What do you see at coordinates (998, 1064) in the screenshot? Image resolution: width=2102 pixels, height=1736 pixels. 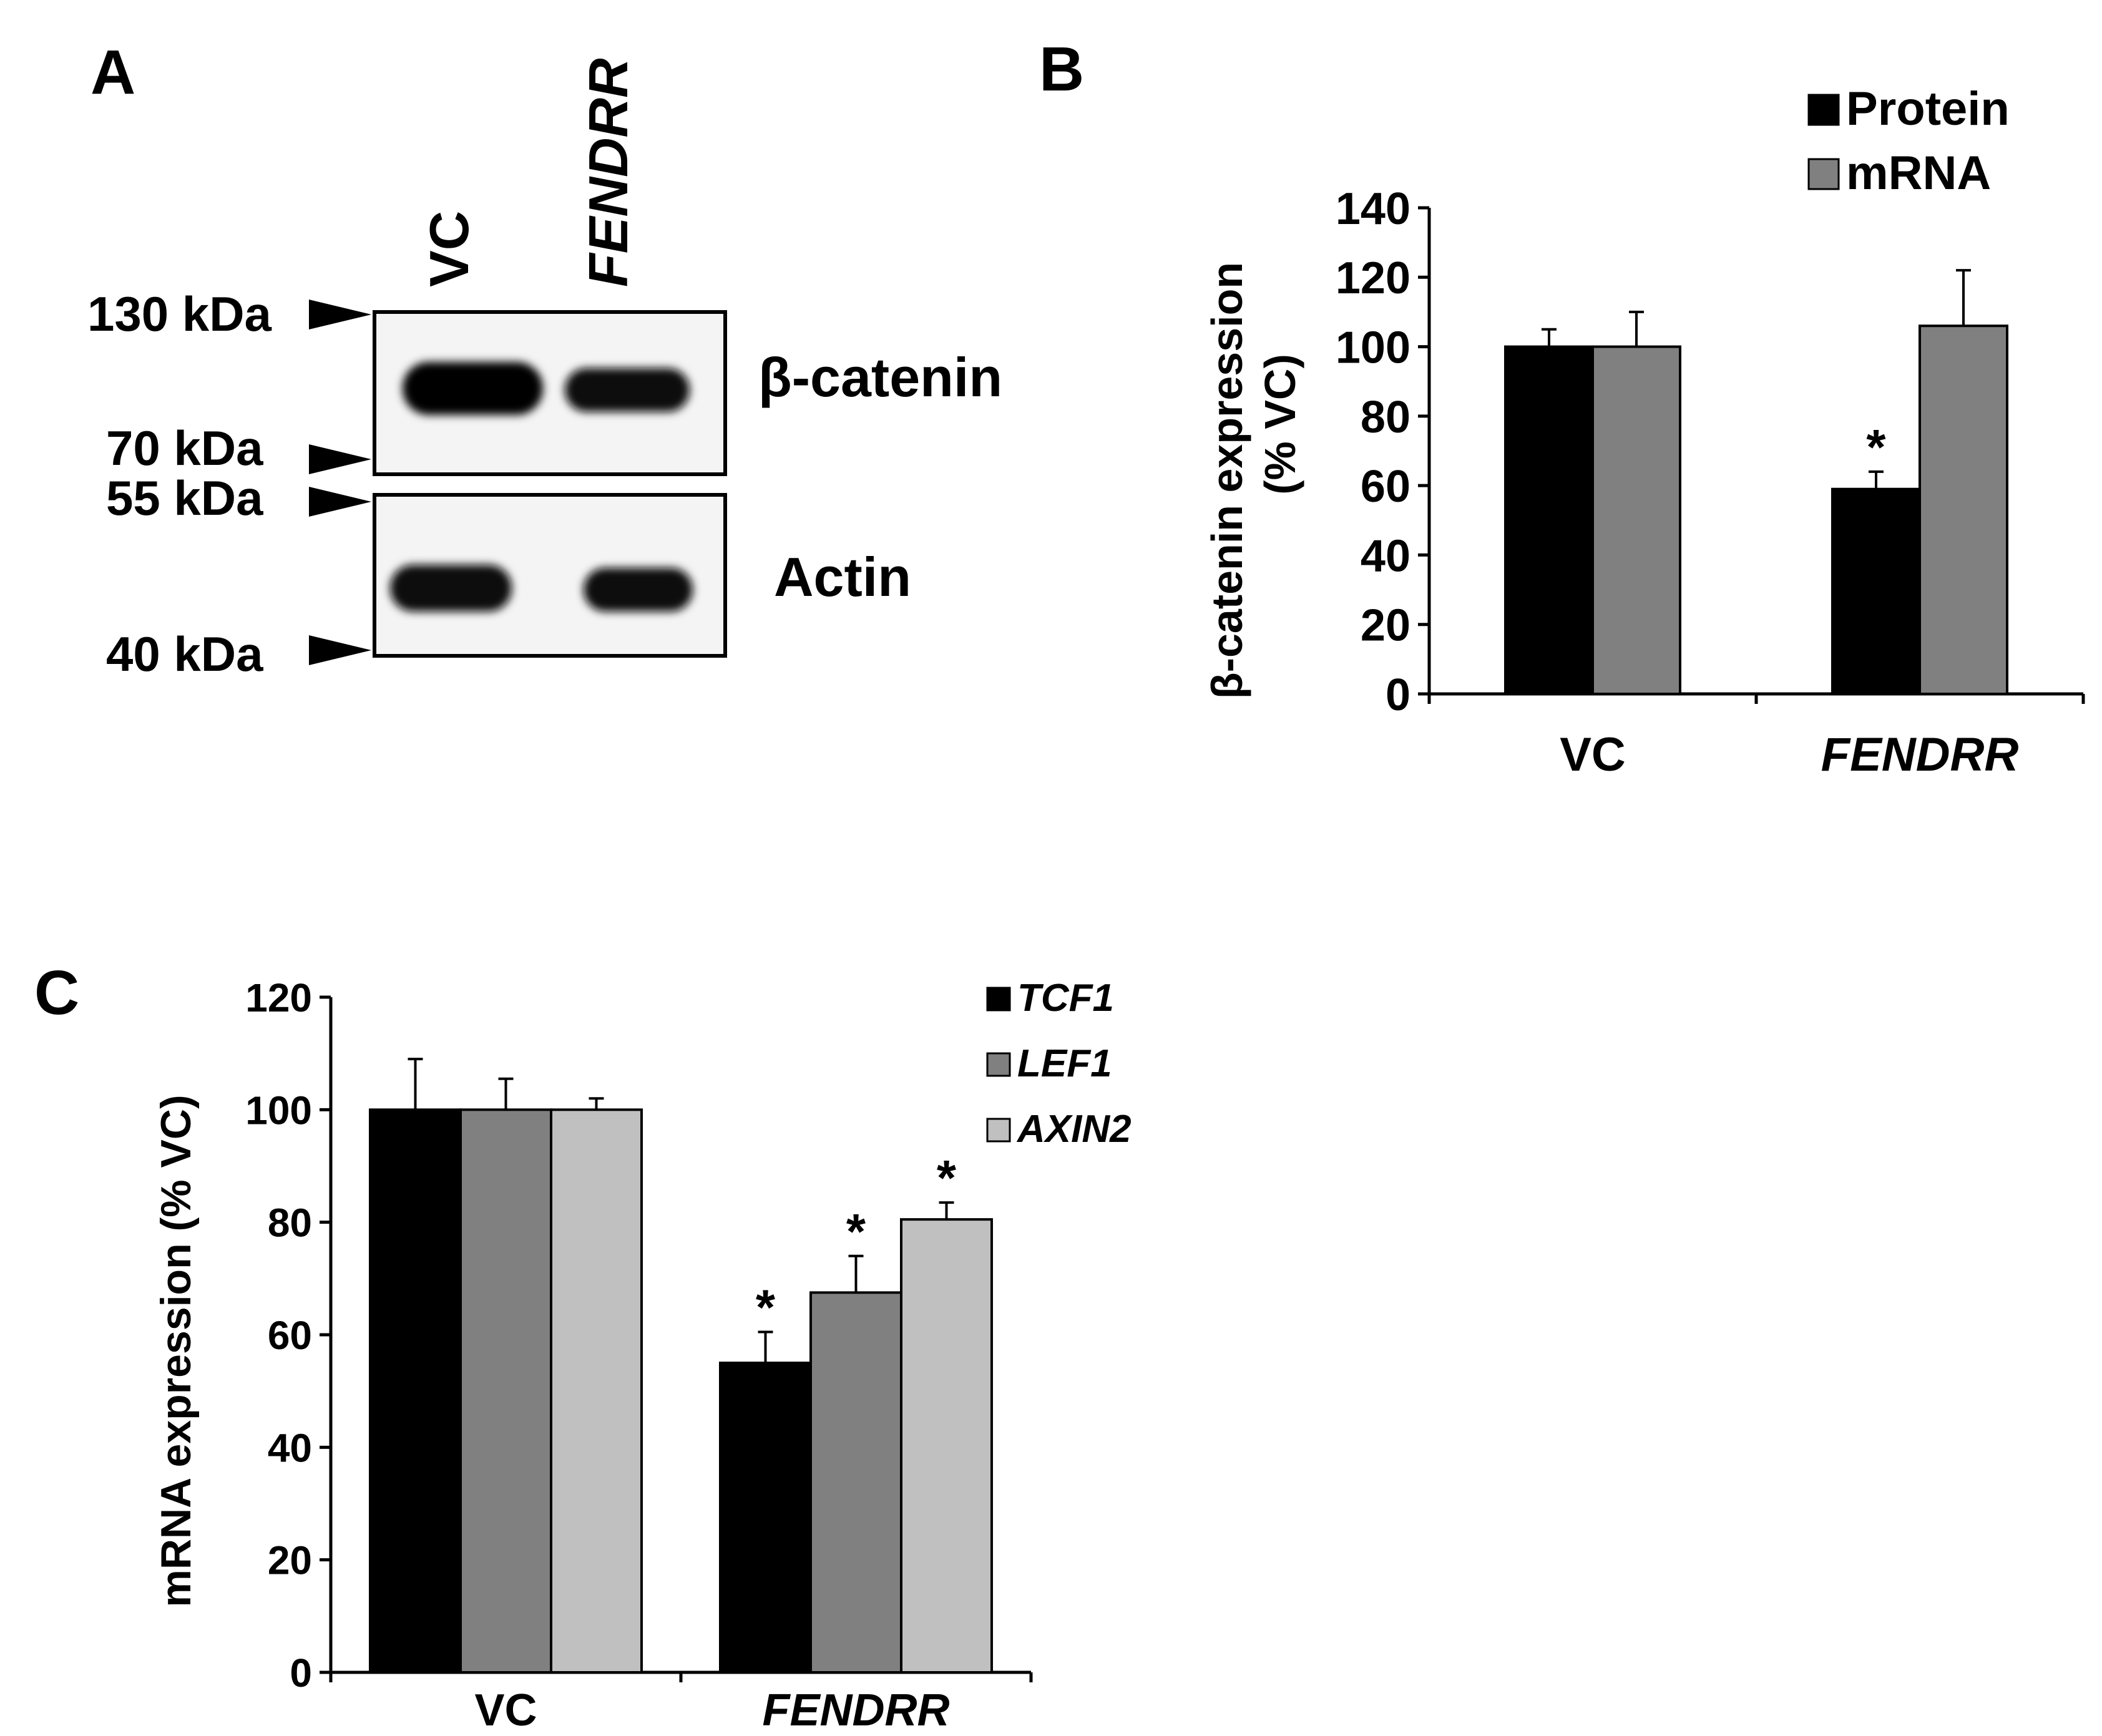 I see `legend-swatch-lef1` at bounding box center [998, 1064].